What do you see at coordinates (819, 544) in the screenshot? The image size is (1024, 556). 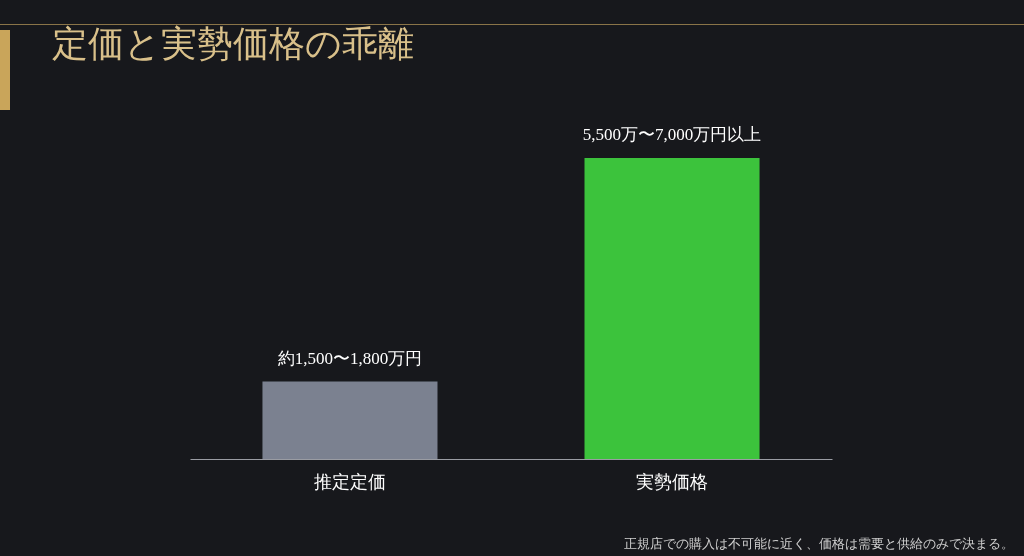 I see `text: 正規店での購入は不可能に近く、価格は需要と供給のみで決まる。` at bounding box center [819, 544].